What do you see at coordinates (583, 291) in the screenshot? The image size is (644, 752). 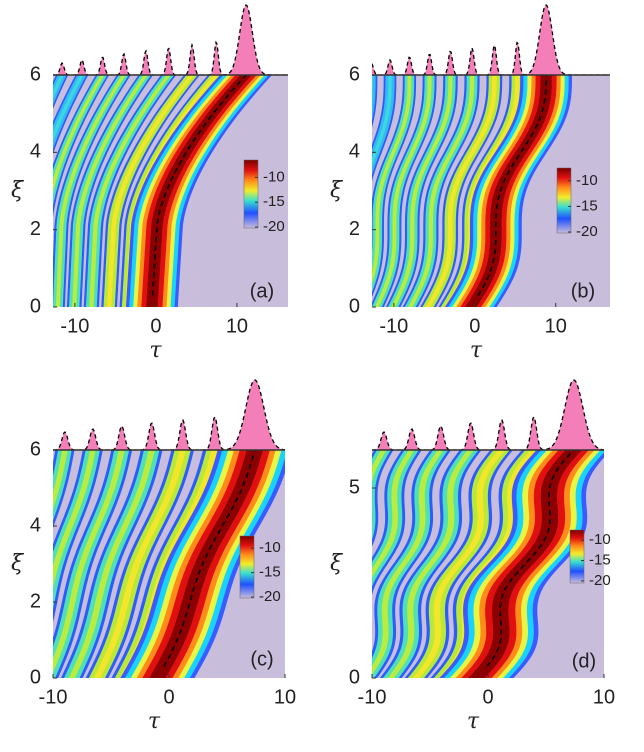 I see `panel-label: (b)` at bounding box center [583, 291].